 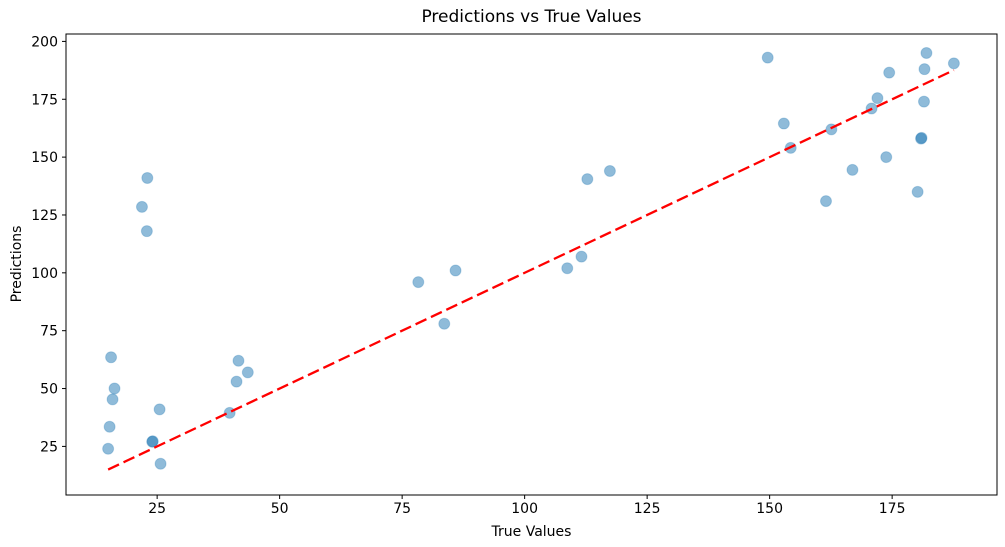 What do you see at coordinates (769, 509) in the screenshot?
I see `x-tick-label: 150` at bounding box center [769, 509].